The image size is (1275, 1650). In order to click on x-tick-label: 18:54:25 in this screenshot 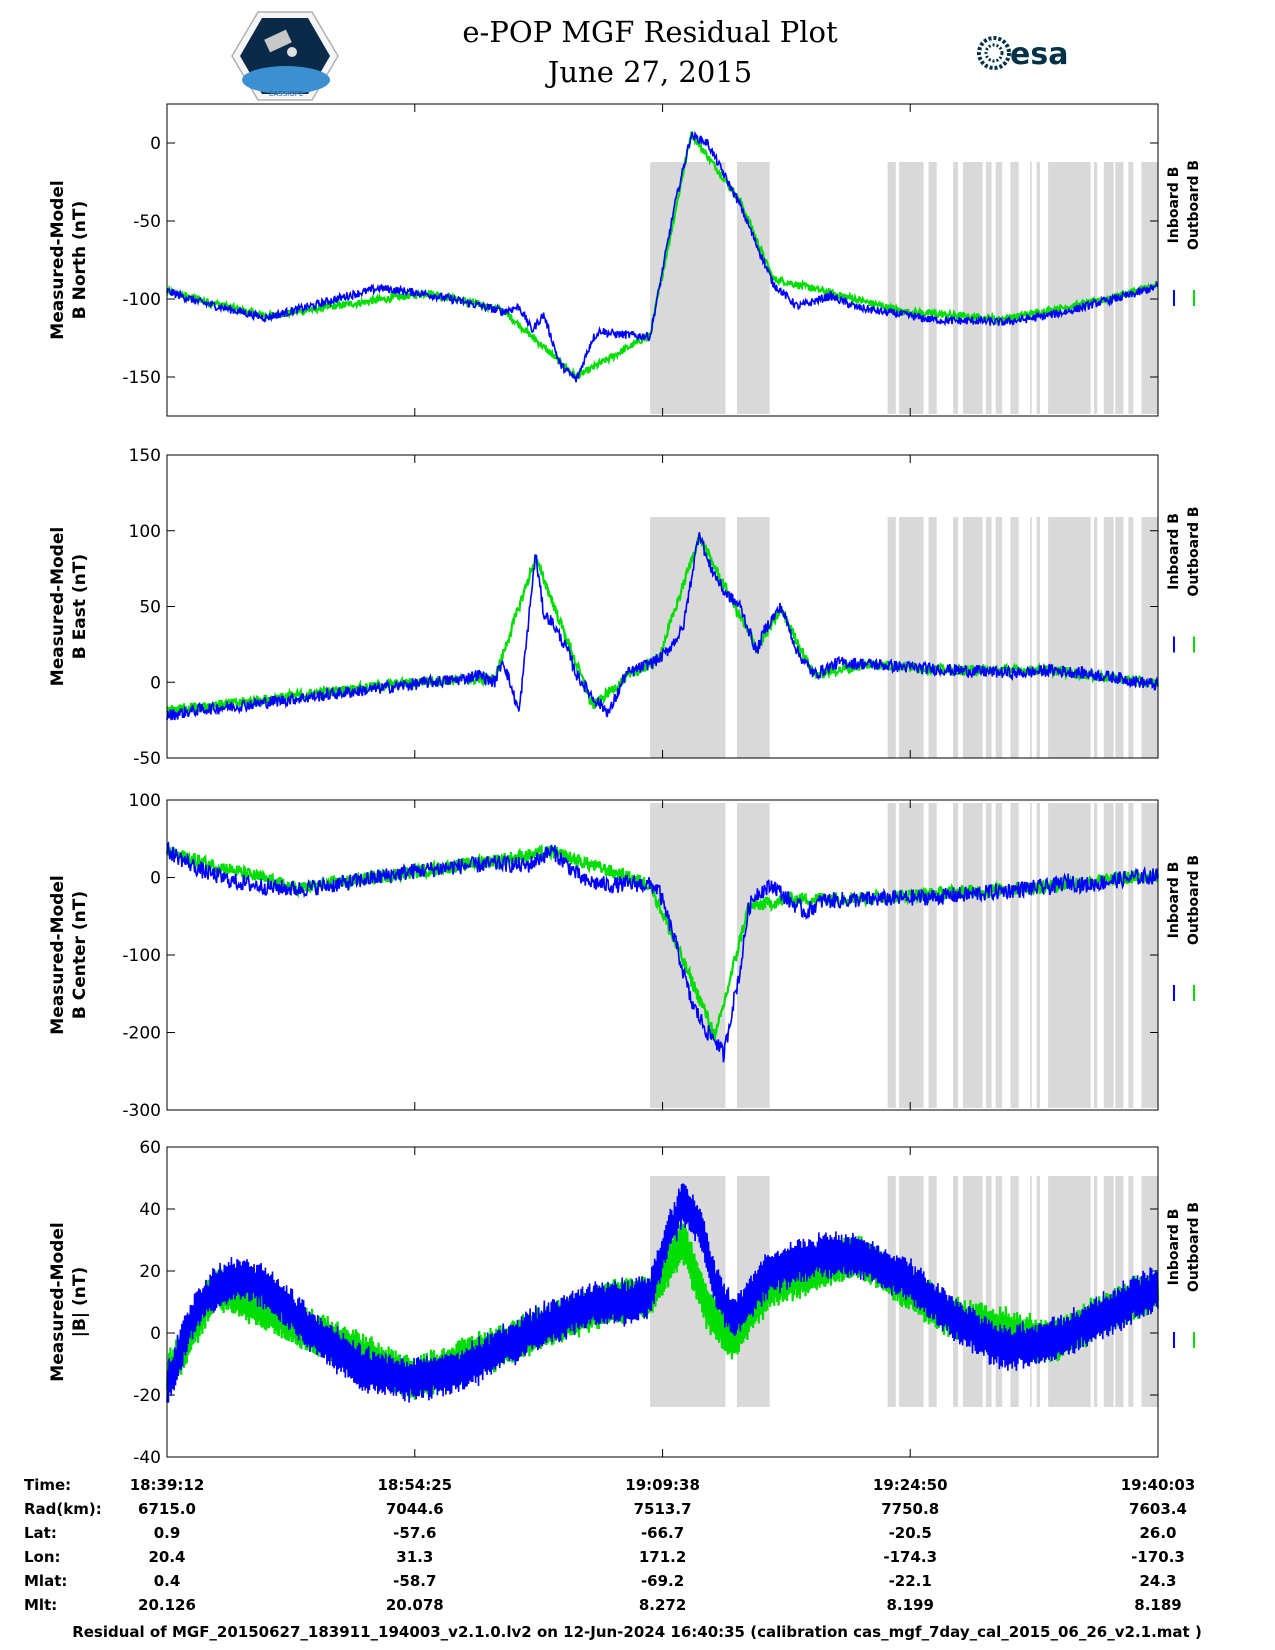, I will do `click(414, 1485)`.